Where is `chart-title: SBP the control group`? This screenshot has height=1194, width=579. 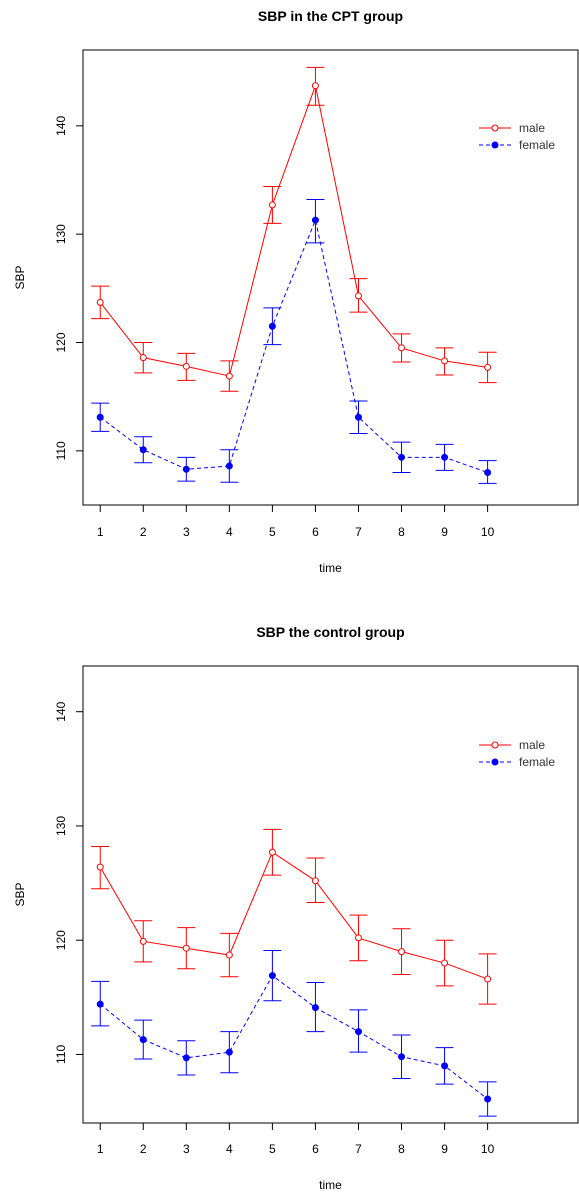 chart-title: SBP the control group is located at coordinates (330, 632).